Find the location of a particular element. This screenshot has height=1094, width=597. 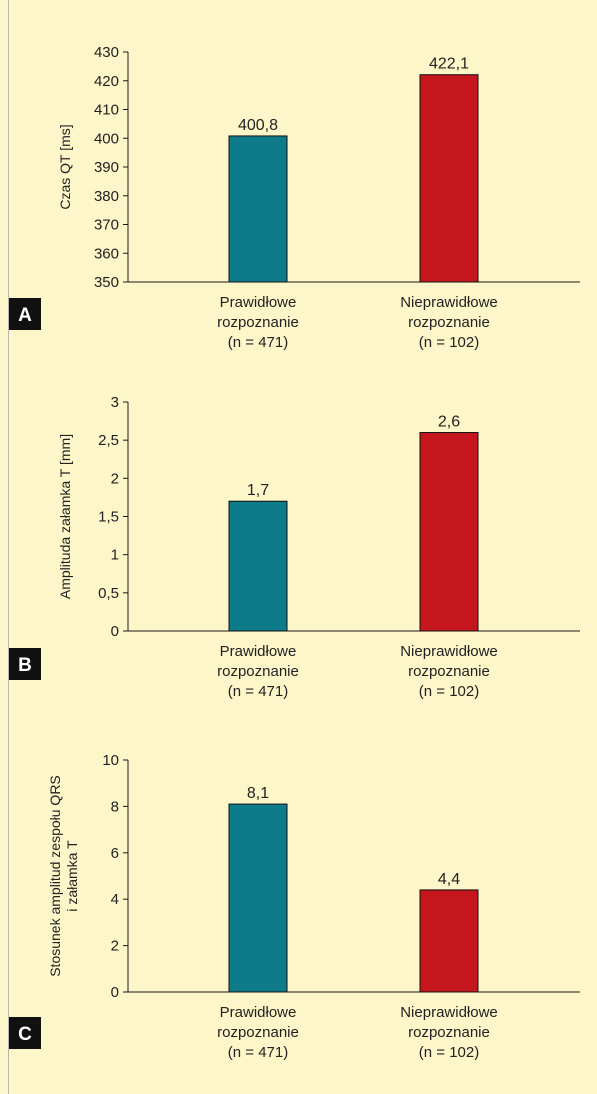

y-axis-title: Stosunek amplitud zespołu QRS is located at coordinates (55, 876).